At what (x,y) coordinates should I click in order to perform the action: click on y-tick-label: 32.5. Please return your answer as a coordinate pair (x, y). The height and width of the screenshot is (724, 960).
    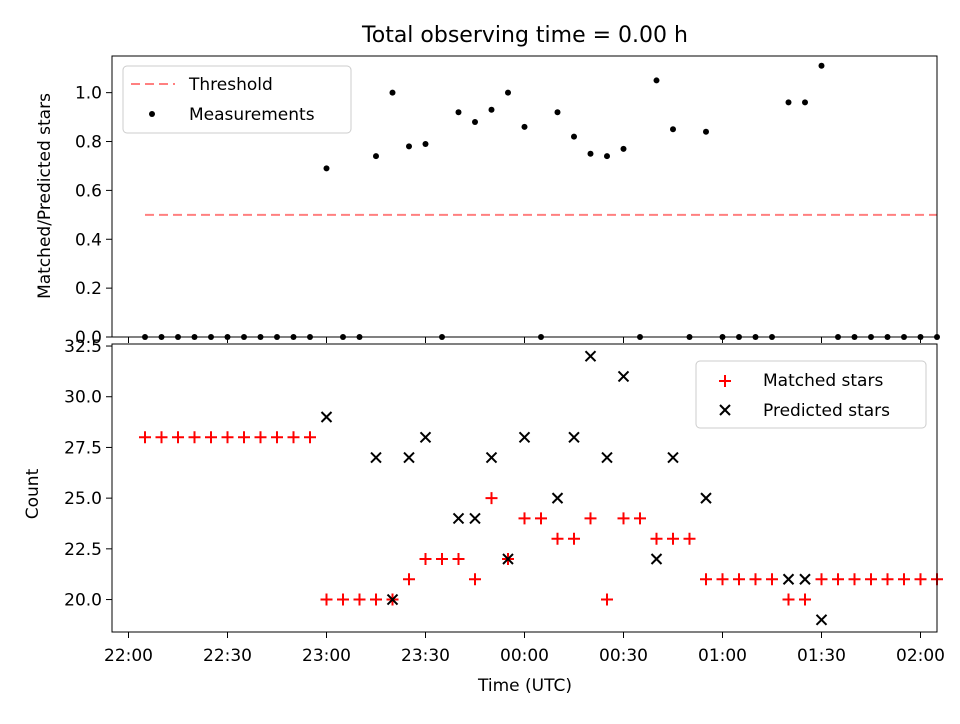
    Looking at the image, I should click on (83, 347).